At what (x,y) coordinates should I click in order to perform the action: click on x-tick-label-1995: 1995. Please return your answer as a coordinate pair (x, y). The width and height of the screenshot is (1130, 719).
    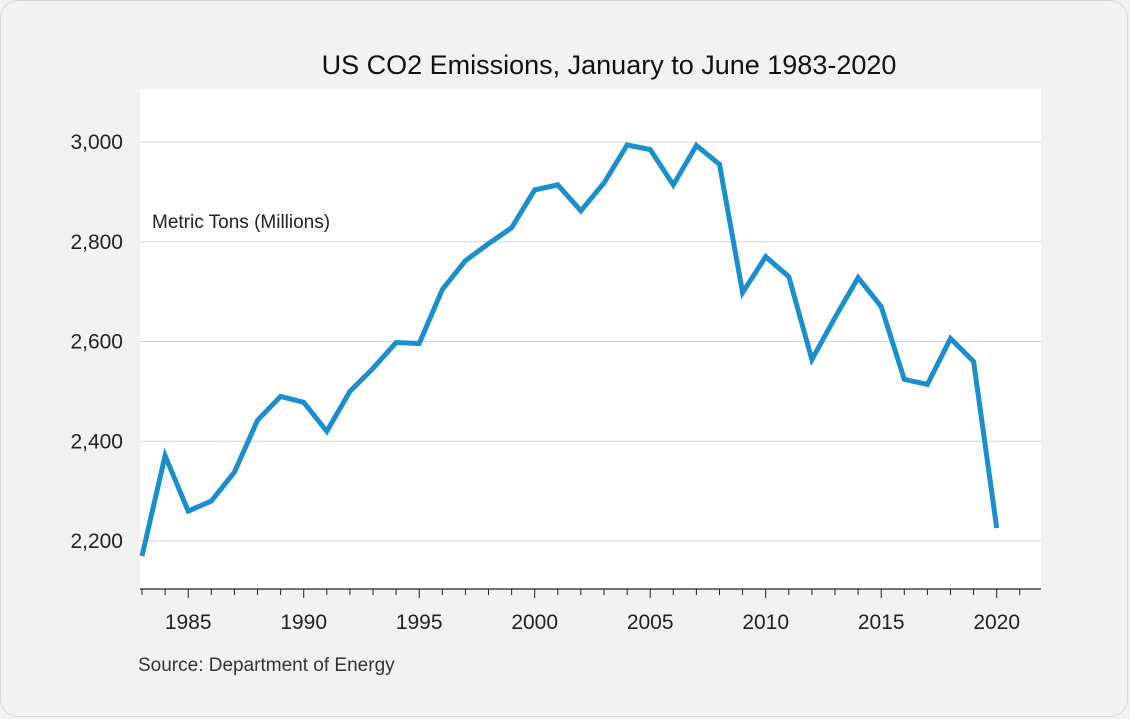
    Looking at the image, I should click on (419, 622).